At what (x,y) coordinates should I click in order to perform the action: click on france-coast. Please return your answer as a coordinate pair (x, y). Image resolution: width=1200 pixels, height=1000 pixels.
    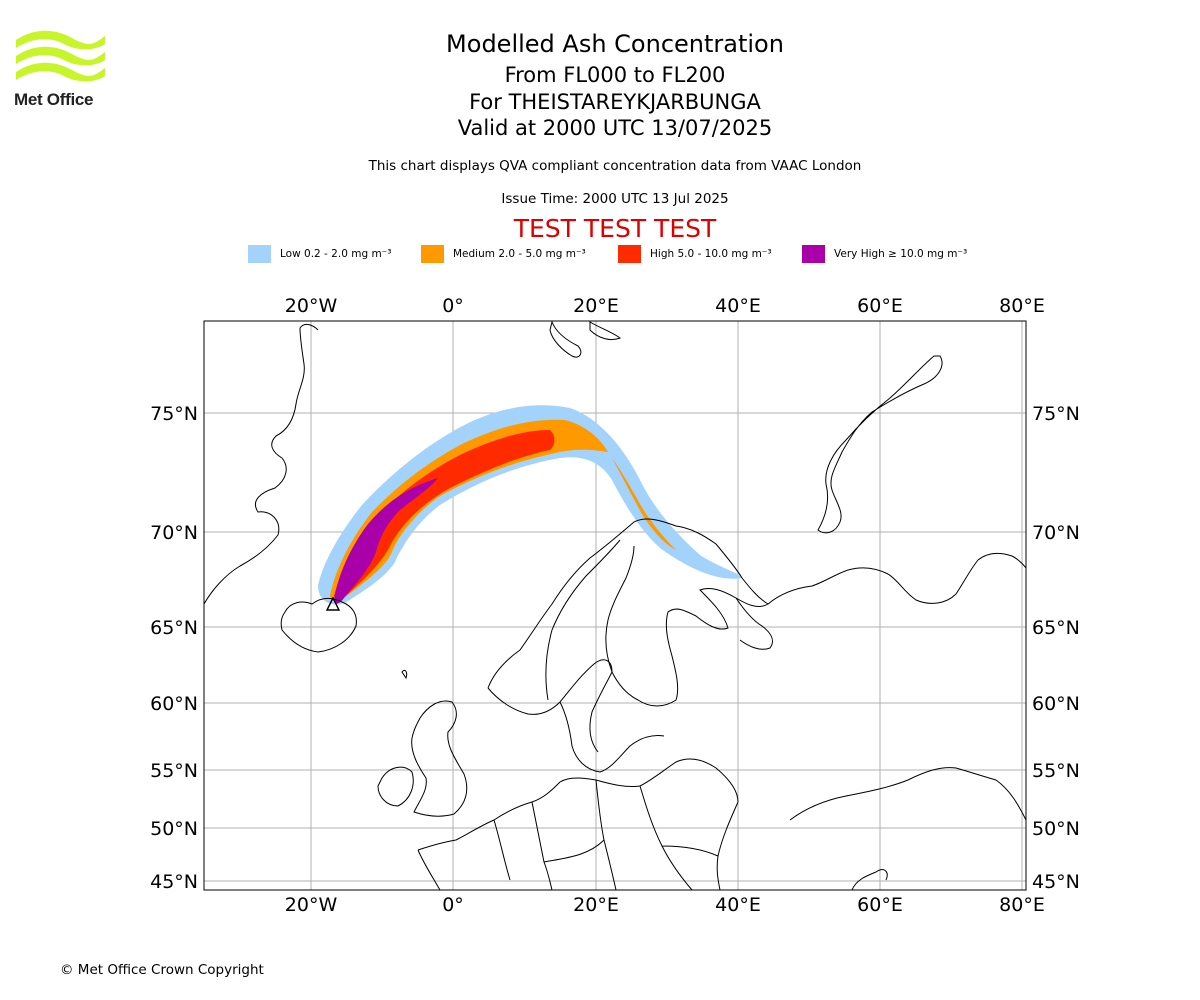
    Looking at the image, I should click on (429, 869).